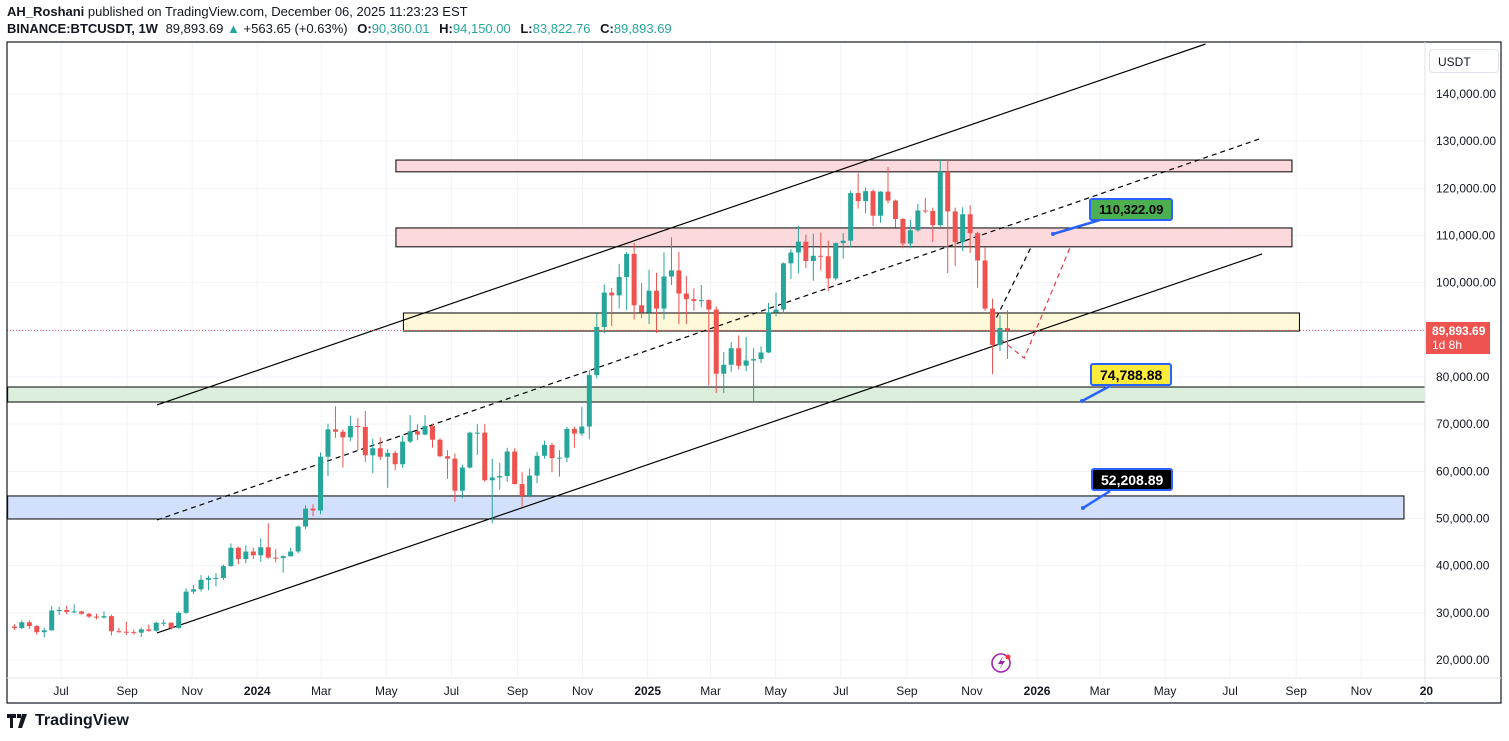 This screenshot has height=741, width=1509. Describe the element at coordinates (1132, 479) in the screenshot. I see `callout-52k: 52,208.89` at that location.